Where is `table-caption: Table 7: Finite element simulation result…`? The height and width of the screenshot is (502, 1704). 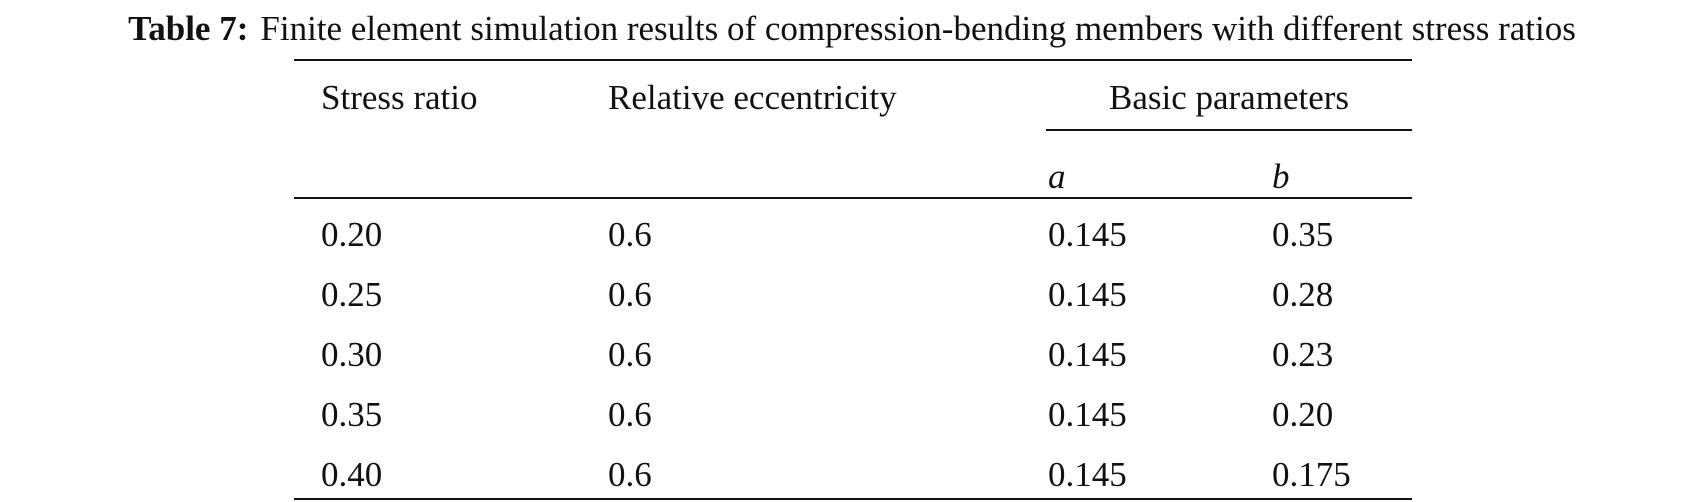
table-caption: Table 7: Finite element simulation result… is located at coordinates (852, 29).